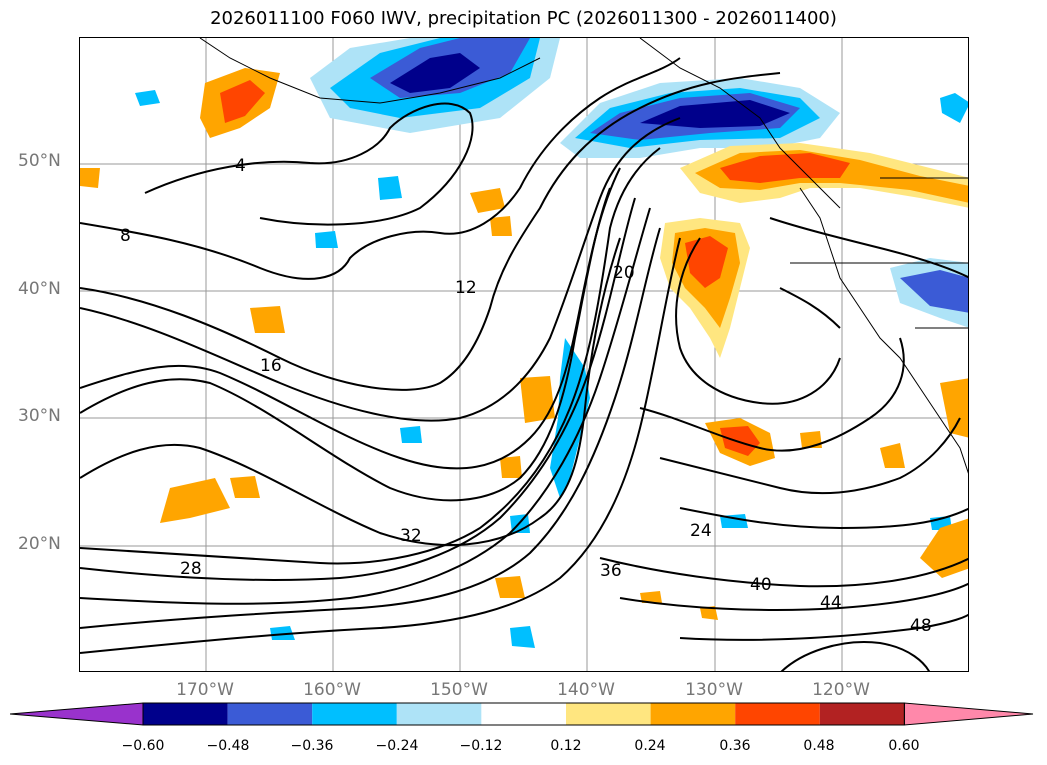 The image size is (1047, 765). I want to click on lon-label-150w: 150°W, so click(459, 690).